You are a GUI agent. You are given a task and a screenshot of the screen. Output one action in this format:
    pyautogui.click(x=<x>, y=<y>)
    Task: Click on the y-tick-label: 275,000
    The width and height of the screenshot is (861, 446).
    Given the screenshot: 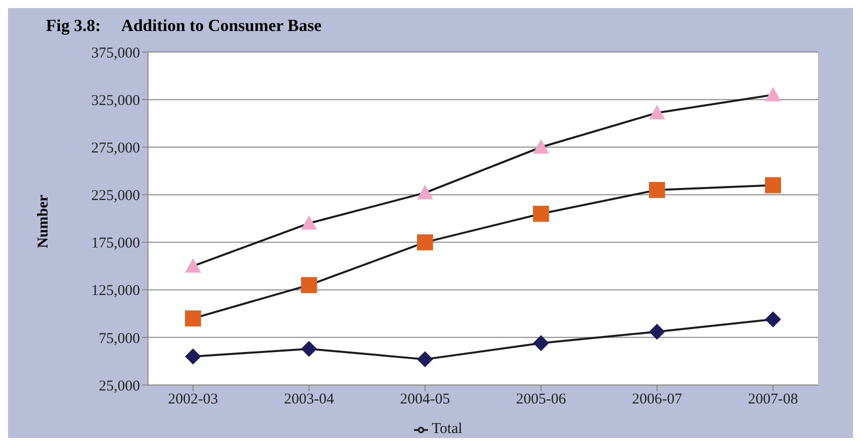 What is the action you would take?
    pyautogui.click(x=115, y=148)
    